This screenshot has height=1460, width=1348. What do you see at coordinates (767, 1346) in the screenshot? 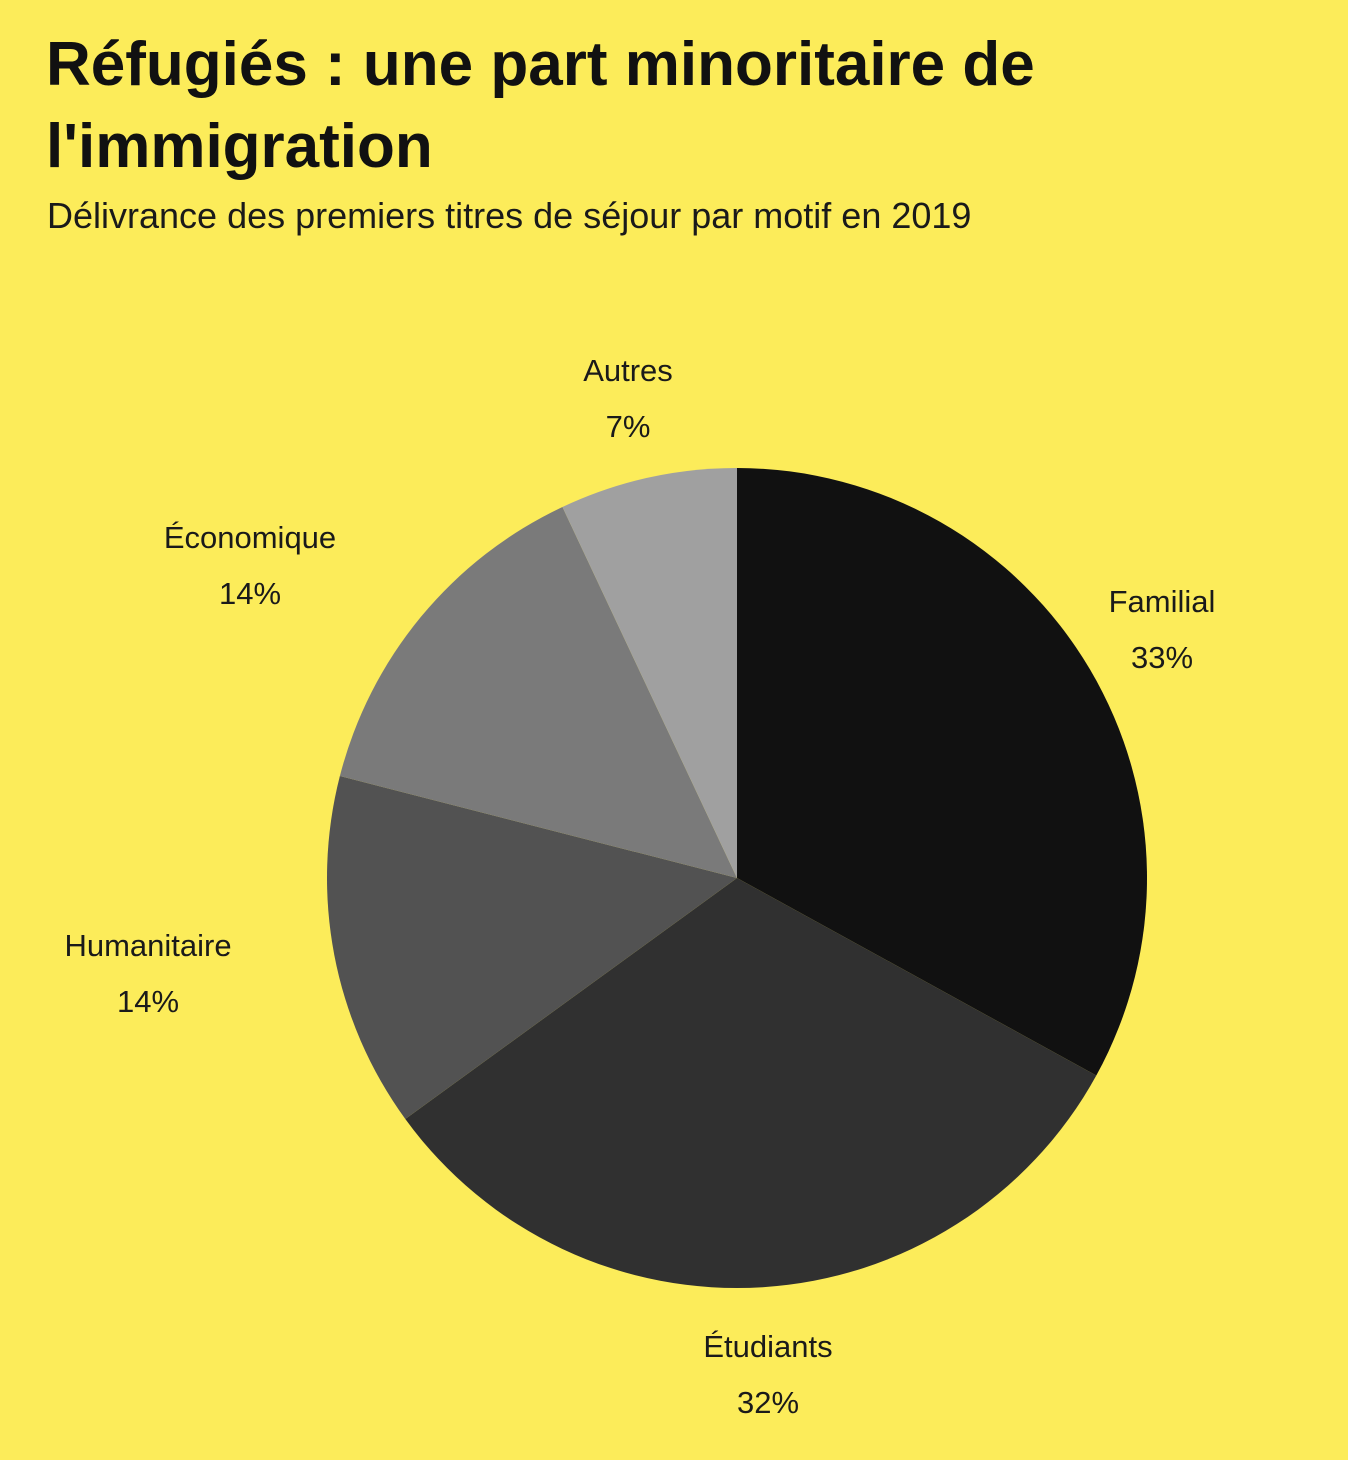
I see `slice-label-etudiants: Étudiants` at bounding box center [767, 1346].